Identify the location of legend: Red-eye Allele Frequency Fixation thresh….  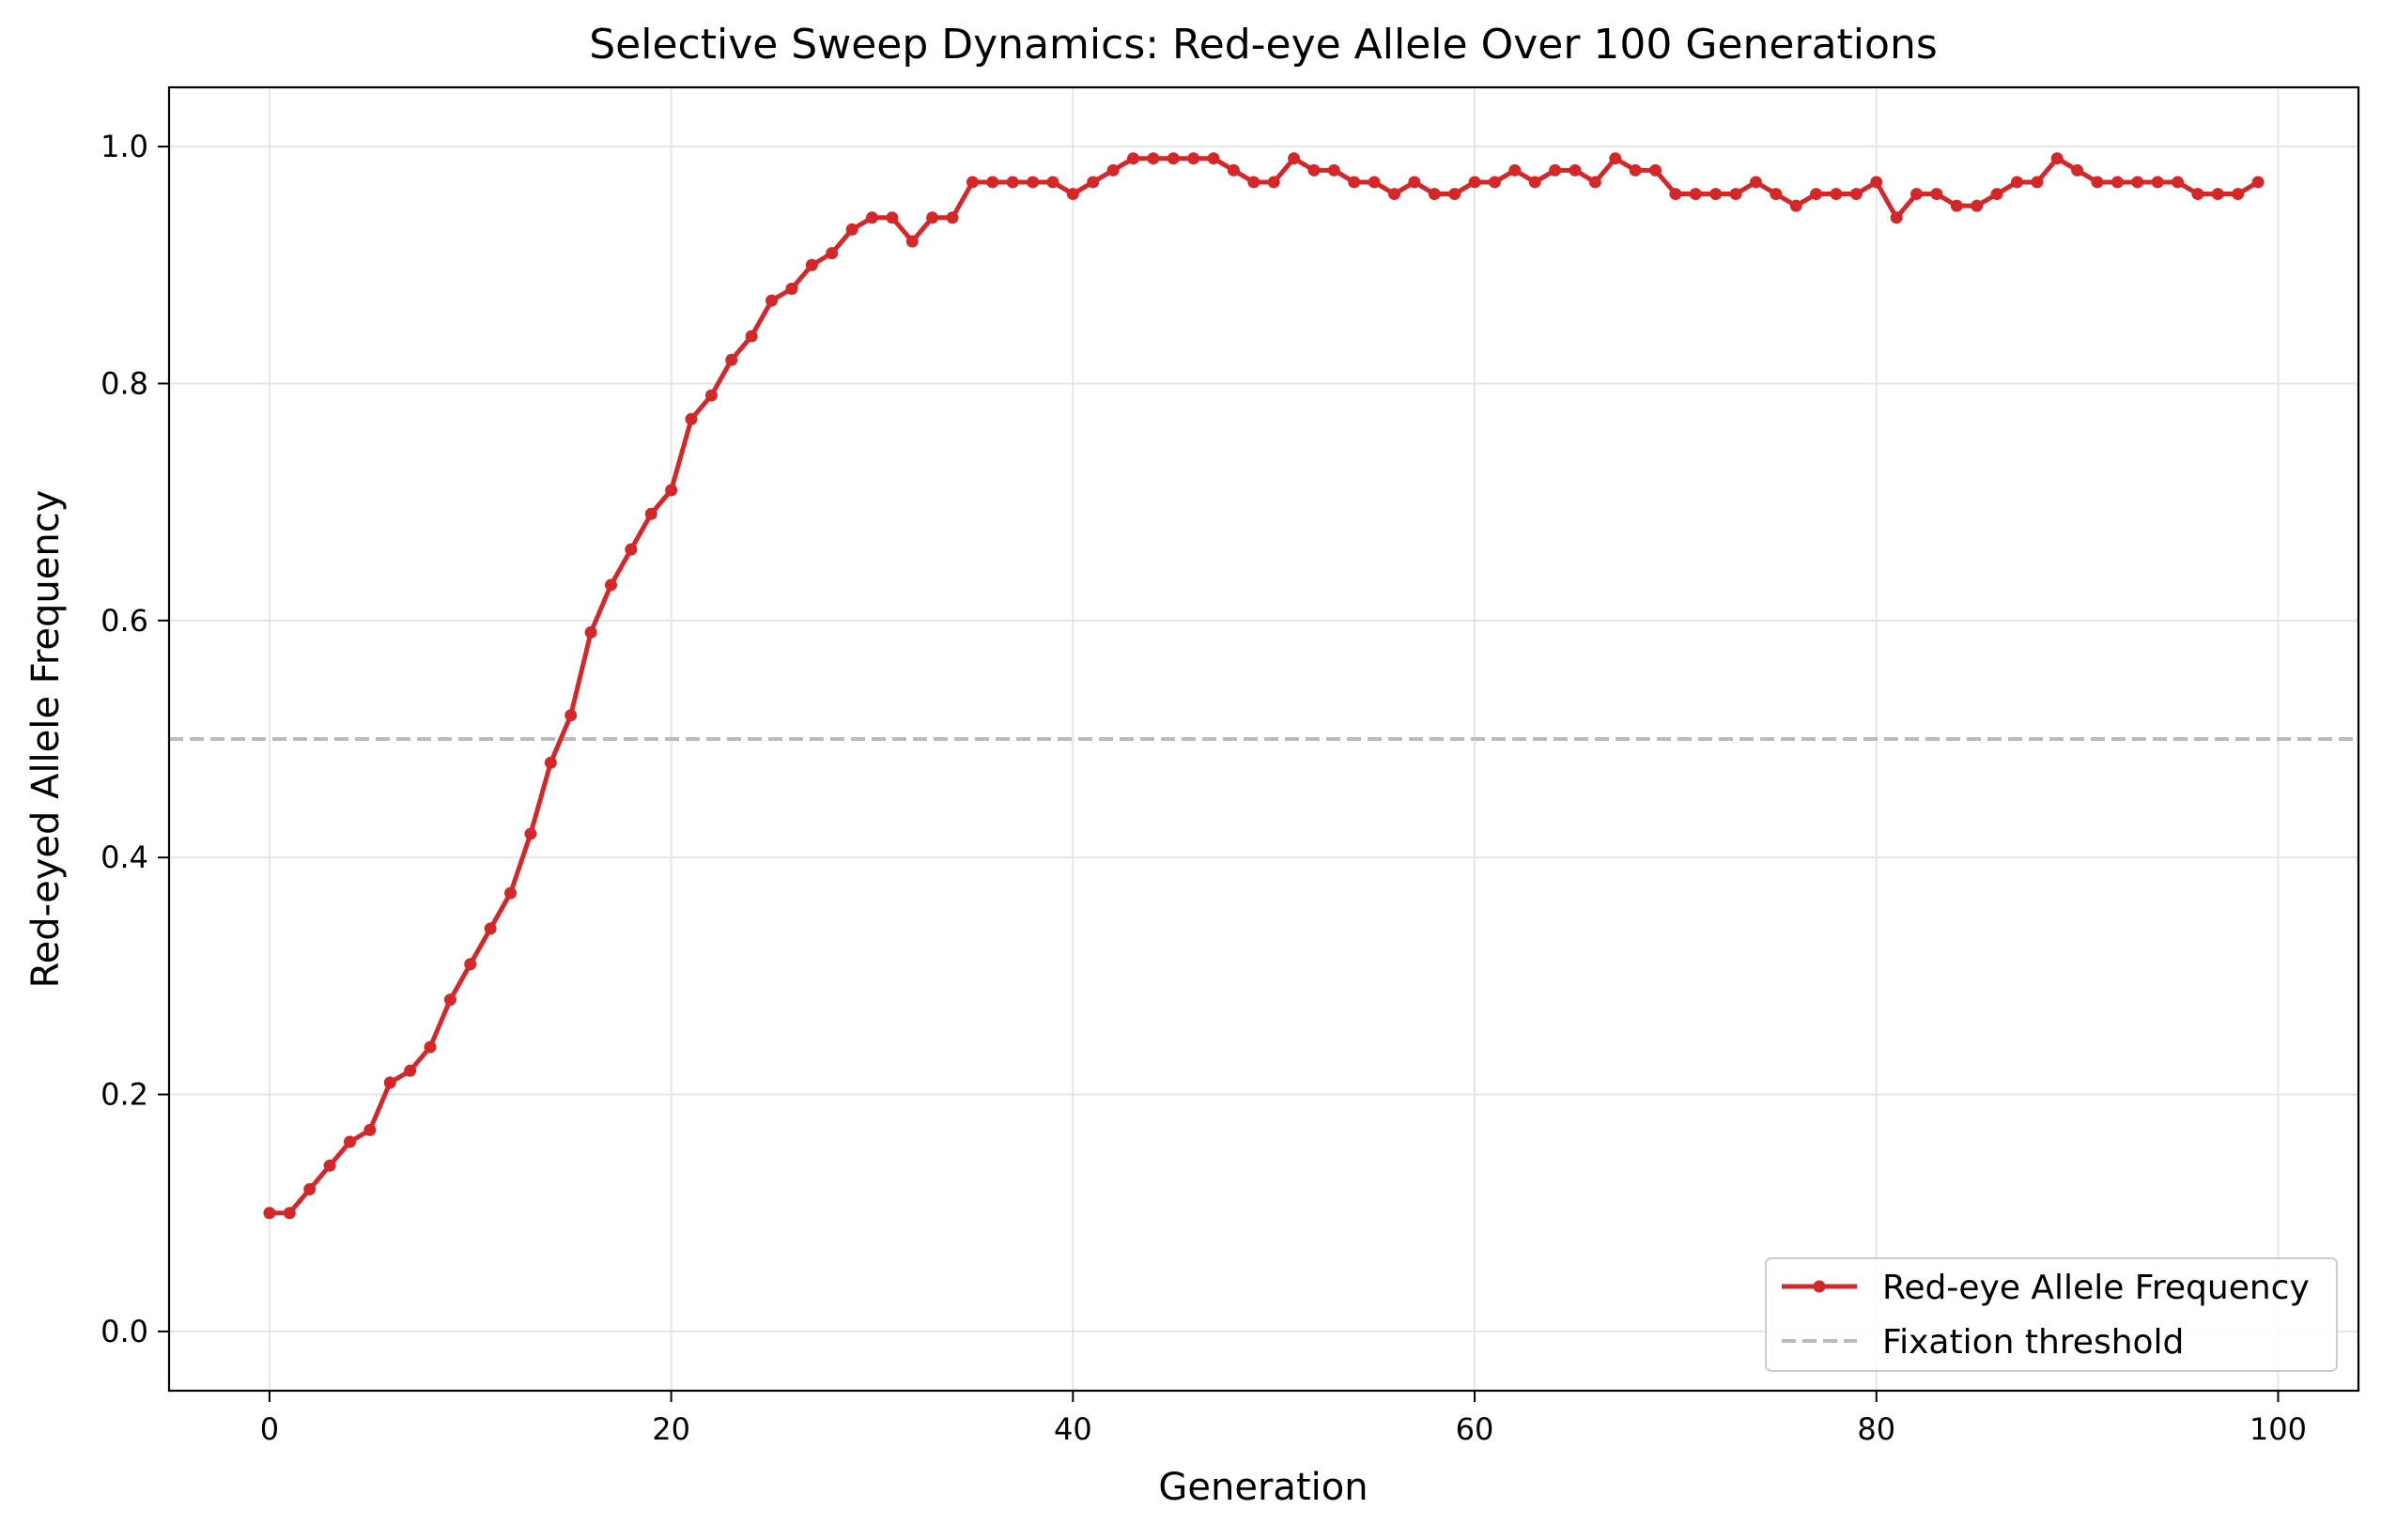
(2051, 1314).